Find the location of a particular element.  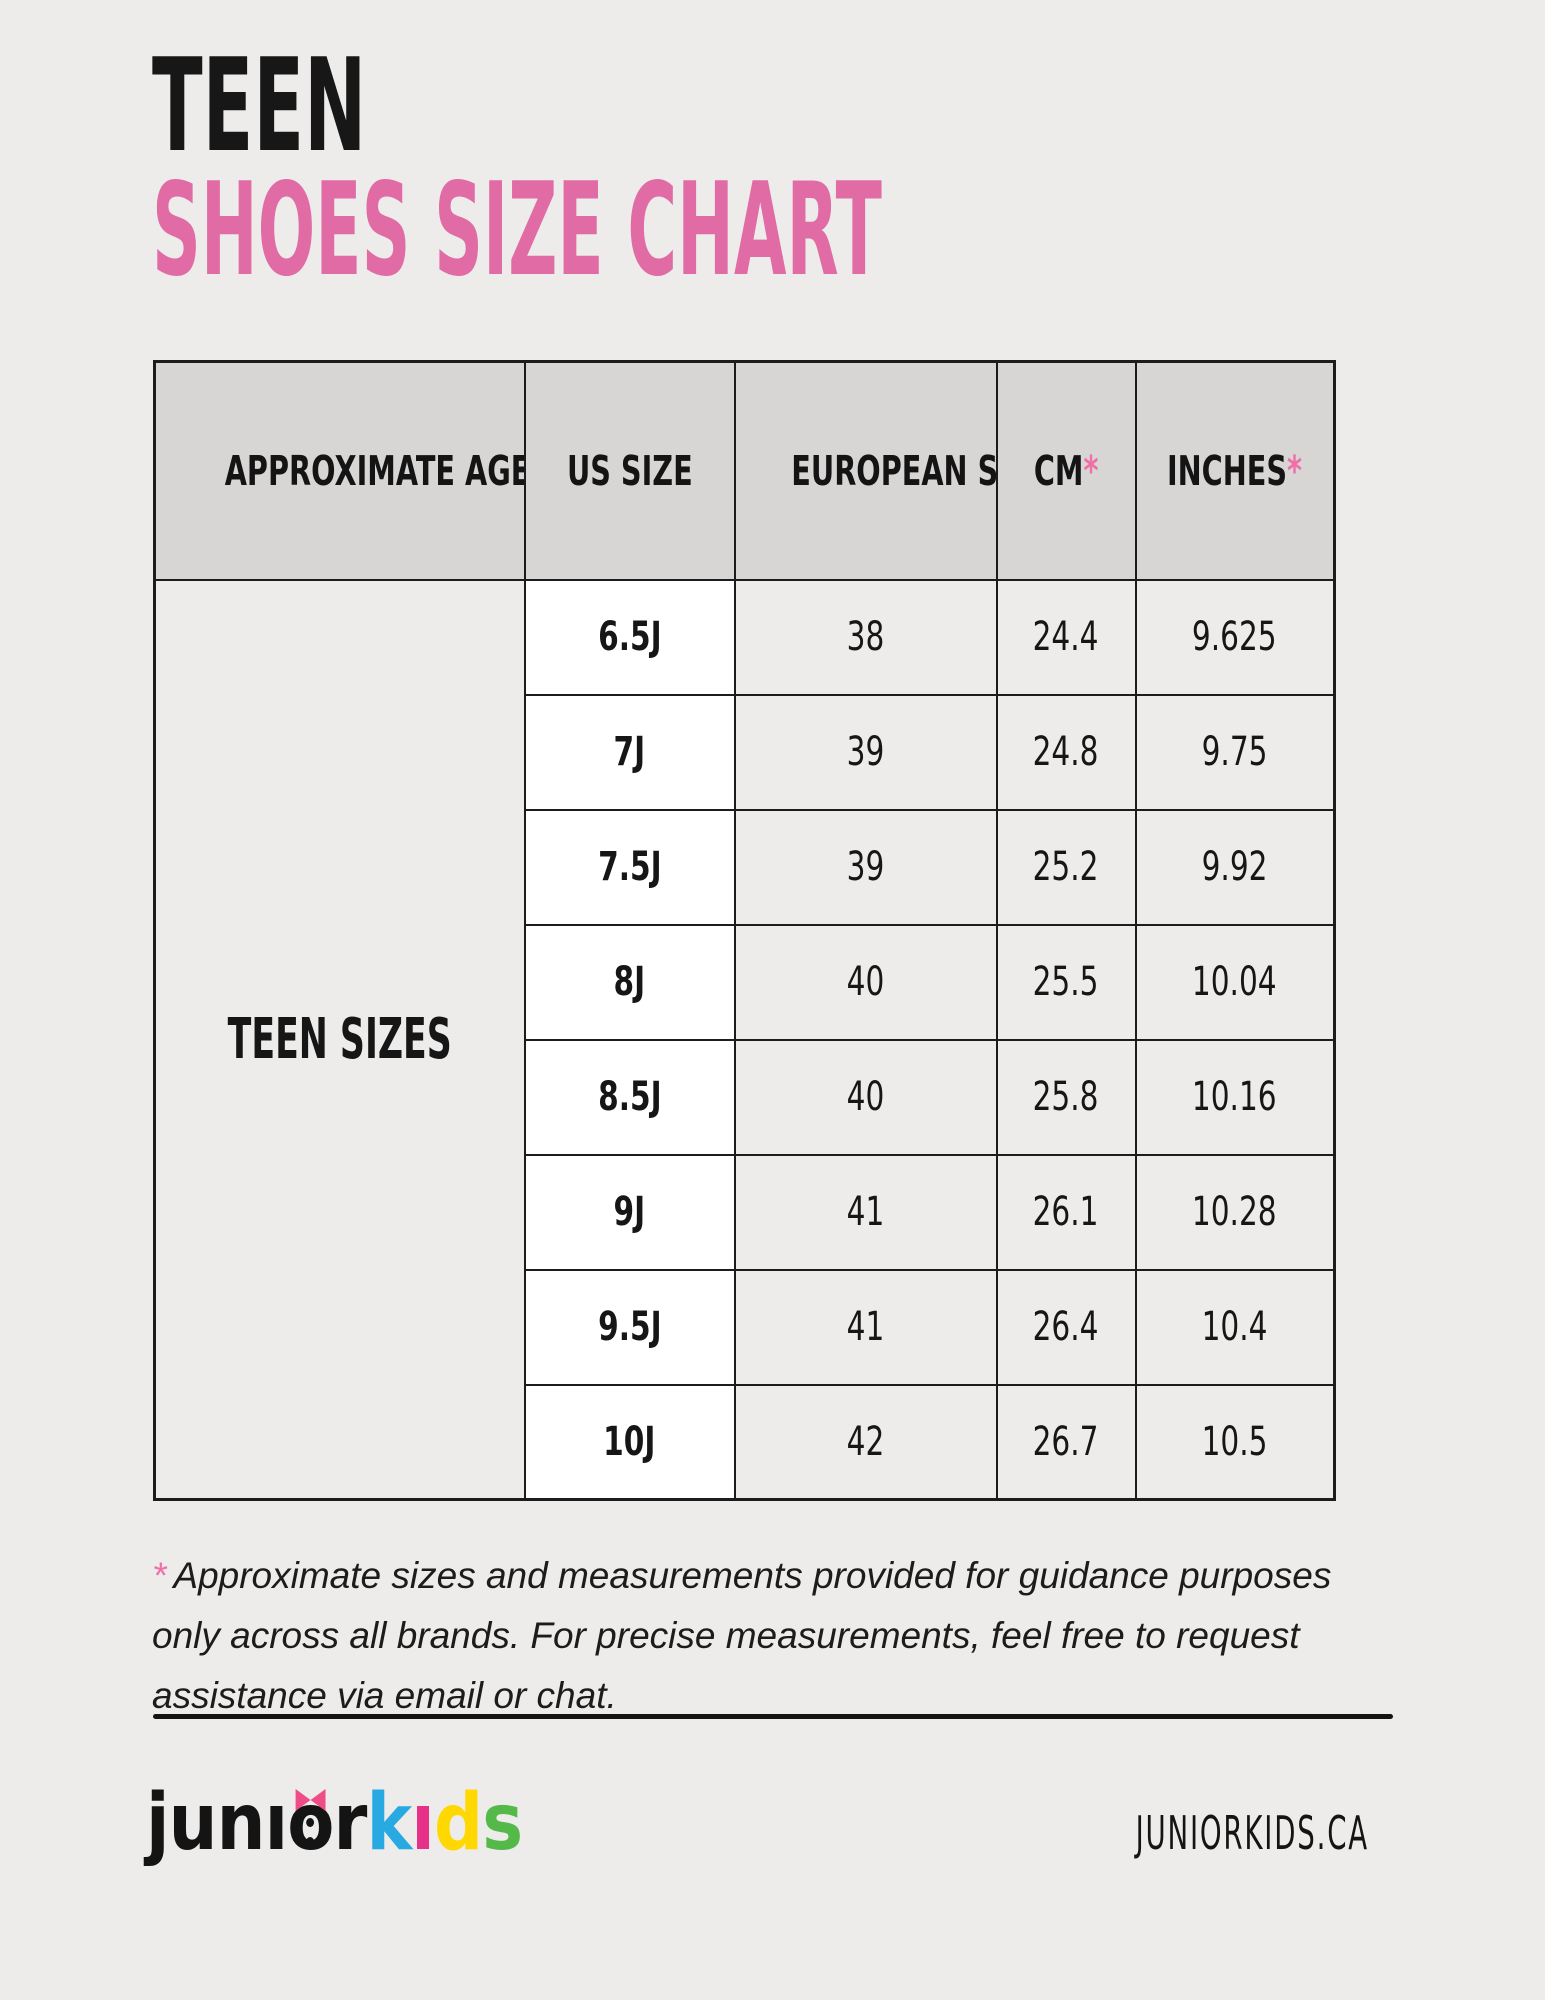

table-row: 8.5J 40 25.8 10.16 is located at coordinates (745, 1097).